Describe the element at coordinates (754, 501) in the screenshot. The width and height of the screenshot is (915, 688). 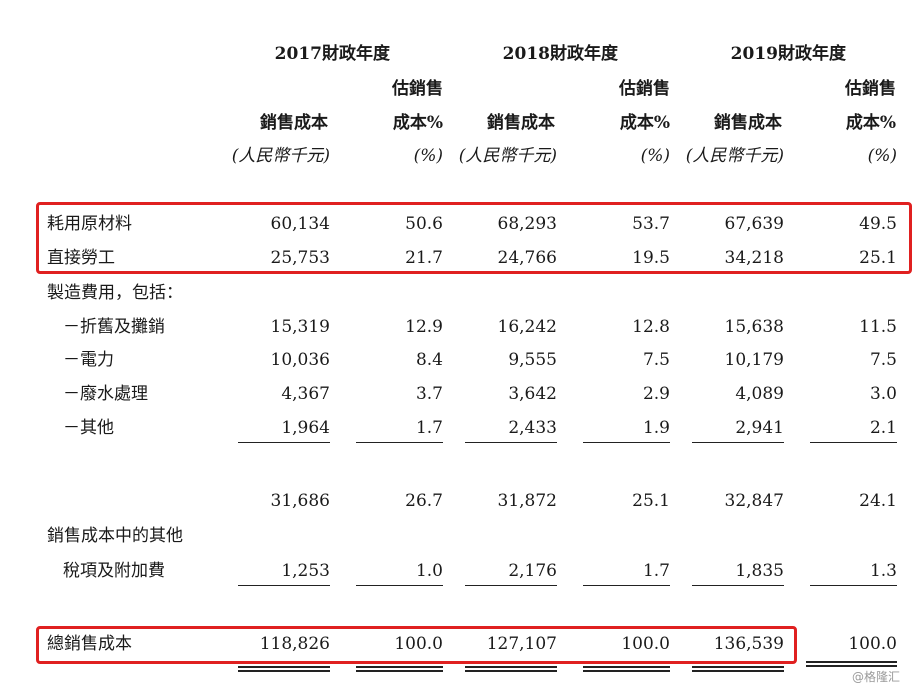
I see `cell-subtotal-cost-2019: 32,847` at that location.